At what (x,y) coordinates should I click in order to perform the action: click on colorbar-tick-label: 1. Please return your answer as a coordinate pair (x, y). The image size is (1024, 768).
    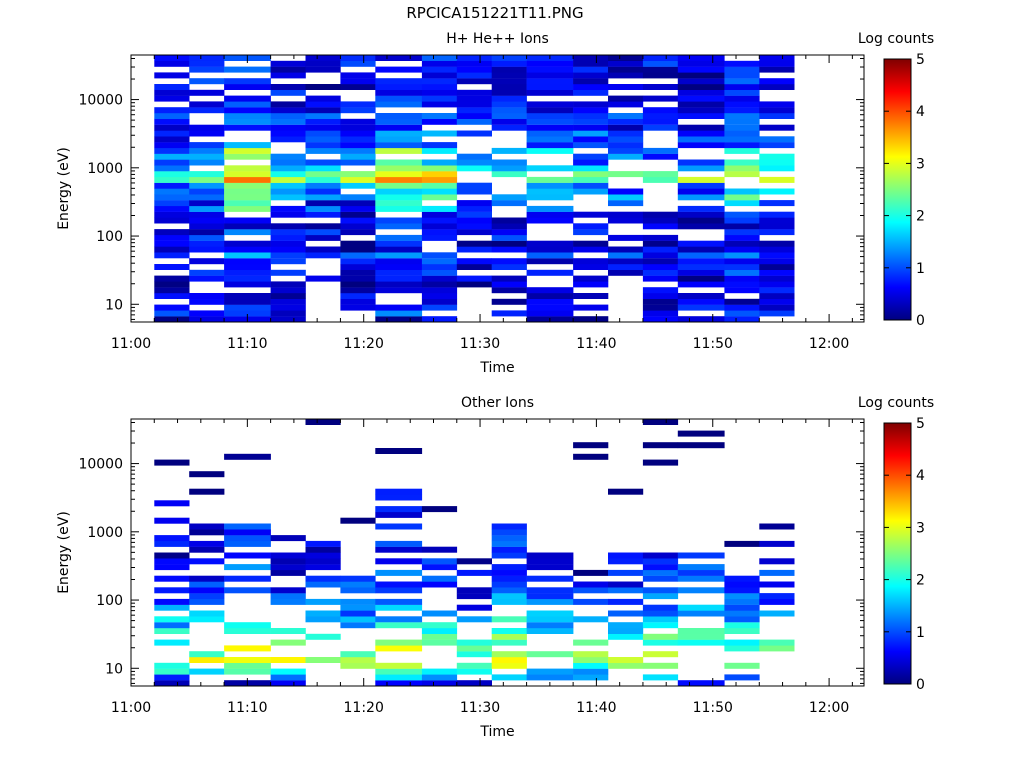
    Looking at the image, I should click on (920, 633).